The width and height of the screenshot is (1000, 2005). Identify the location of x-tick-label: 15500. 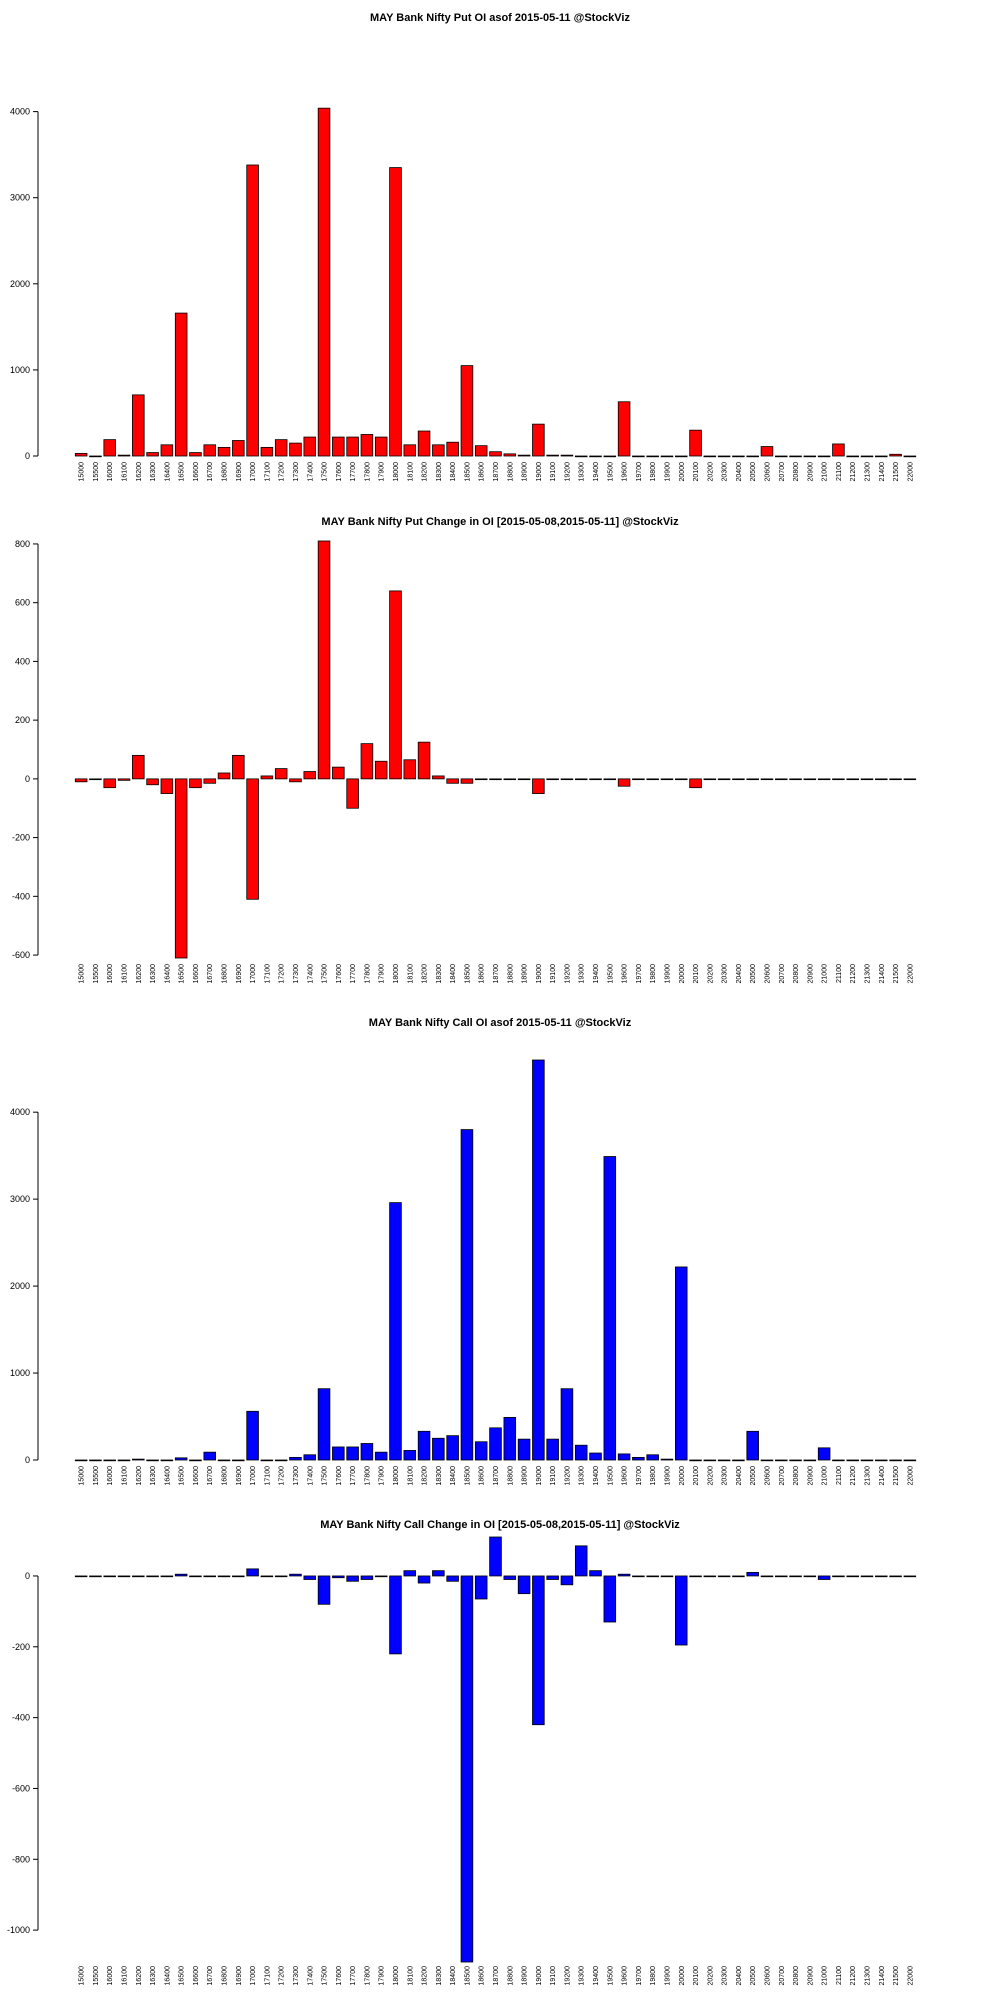
(96, 1476).